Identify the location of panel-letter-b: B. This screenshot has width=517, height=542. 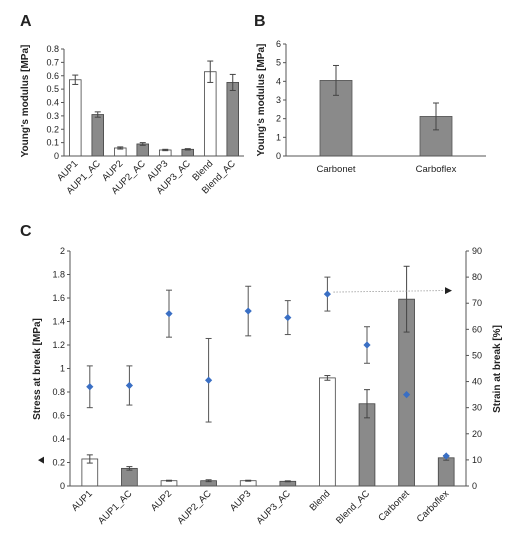
(260, 21).